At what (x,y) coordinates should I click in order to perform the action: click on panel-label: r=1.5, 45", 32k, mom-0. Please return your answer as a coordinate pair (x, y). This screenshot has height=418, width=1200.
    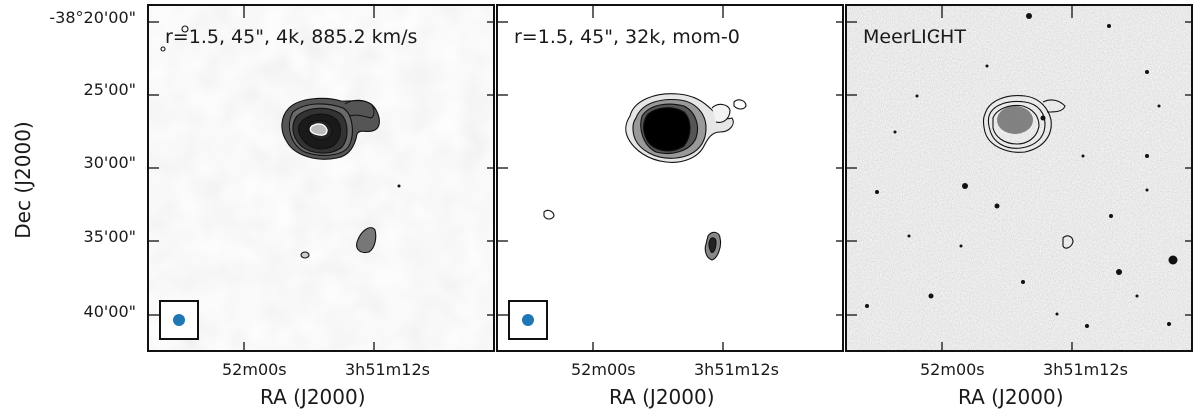
    Looking at the image, I should click on (627, 37).